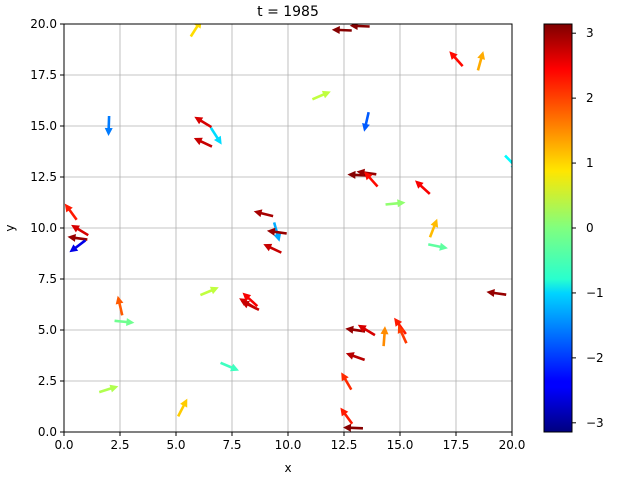 The image size is (640, 480). What do you see at coordinates (288, 12) in the screenshot?
I see `chart-title: t = 1985` at bounding box center [288, 12].